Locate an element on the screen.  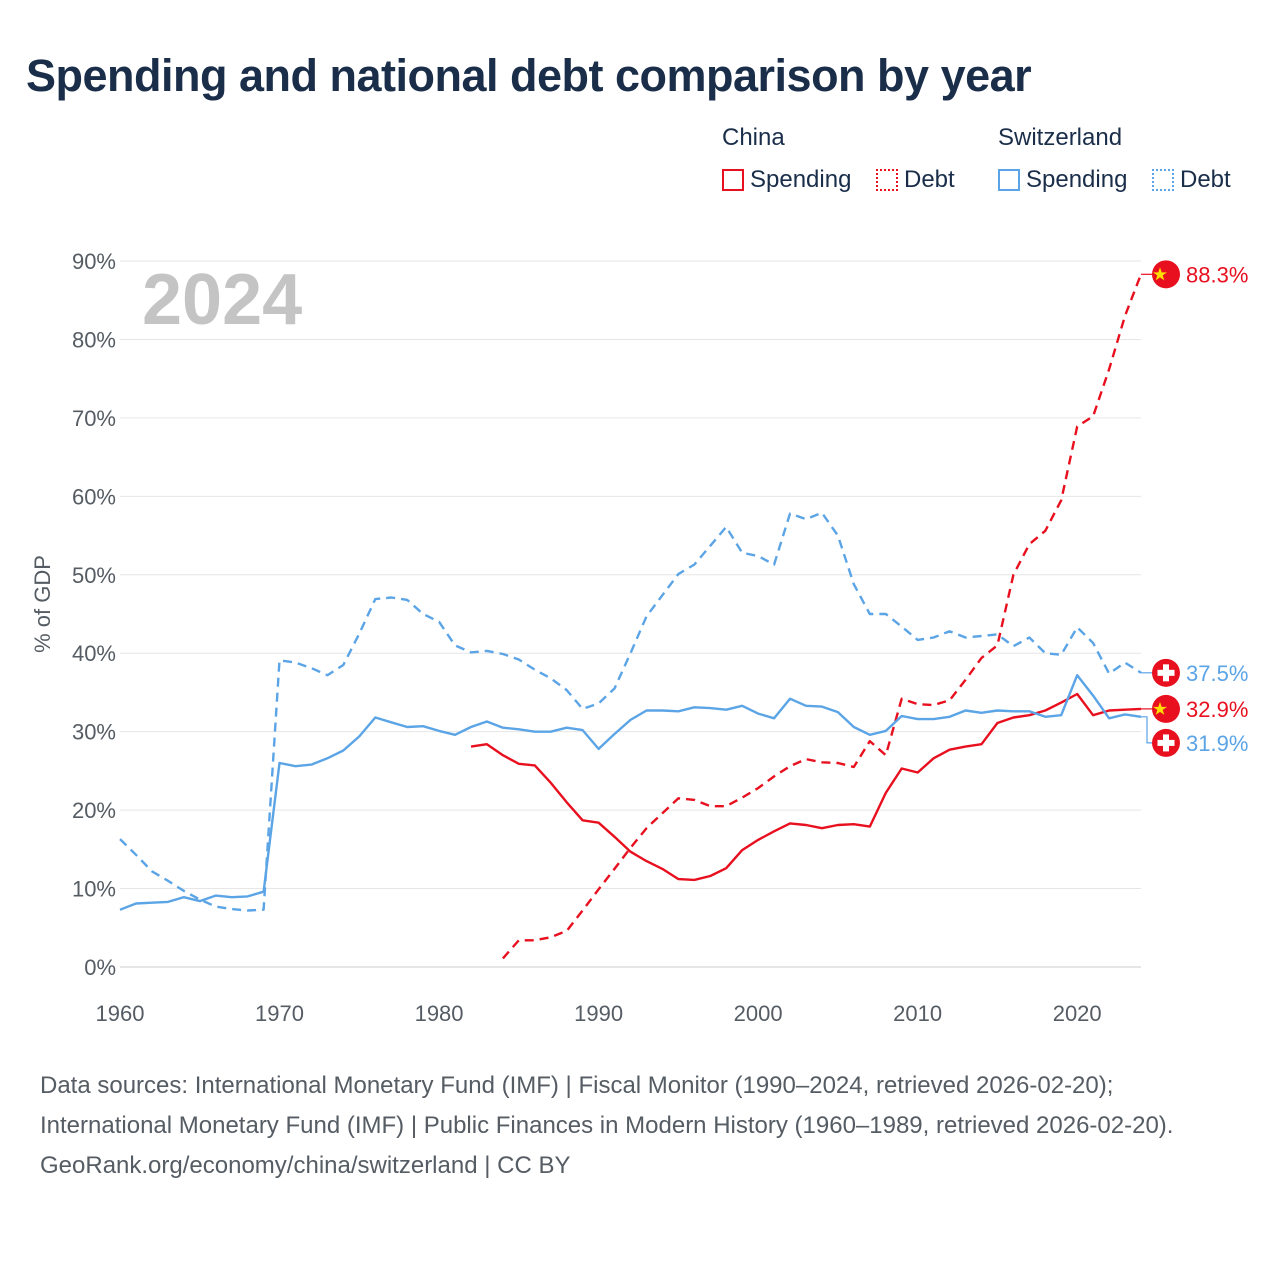
series-line-switzerland-spending is located at coordinates (630, 792).